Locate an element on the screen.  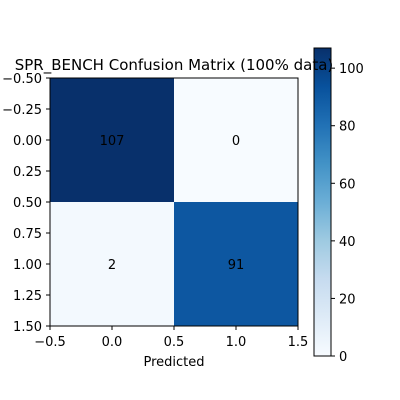
colorbar-tick-label: 80 is located at coordinates (347, 127).